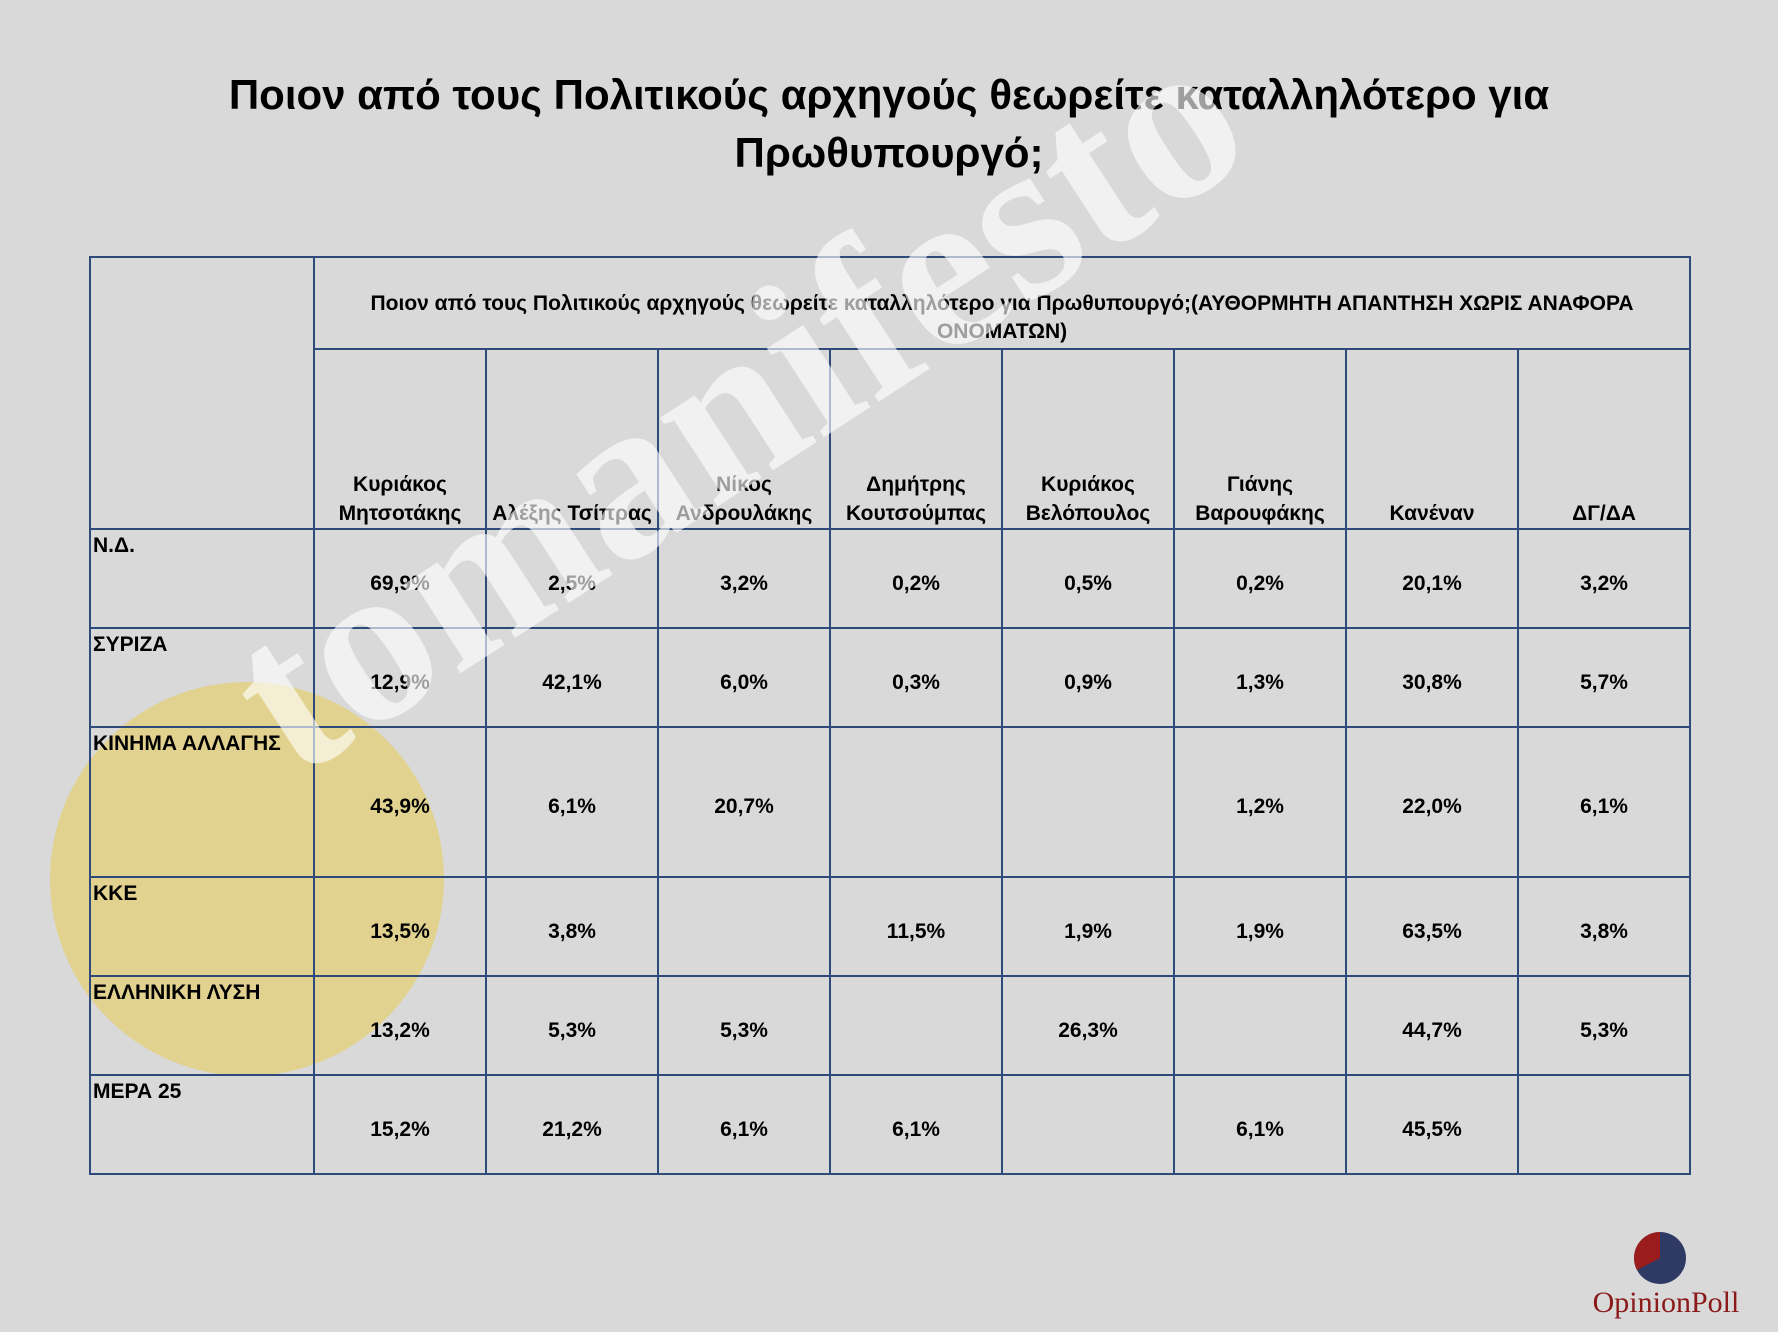  I want to click on table-cell: 21,2%, so click(572, 1124).